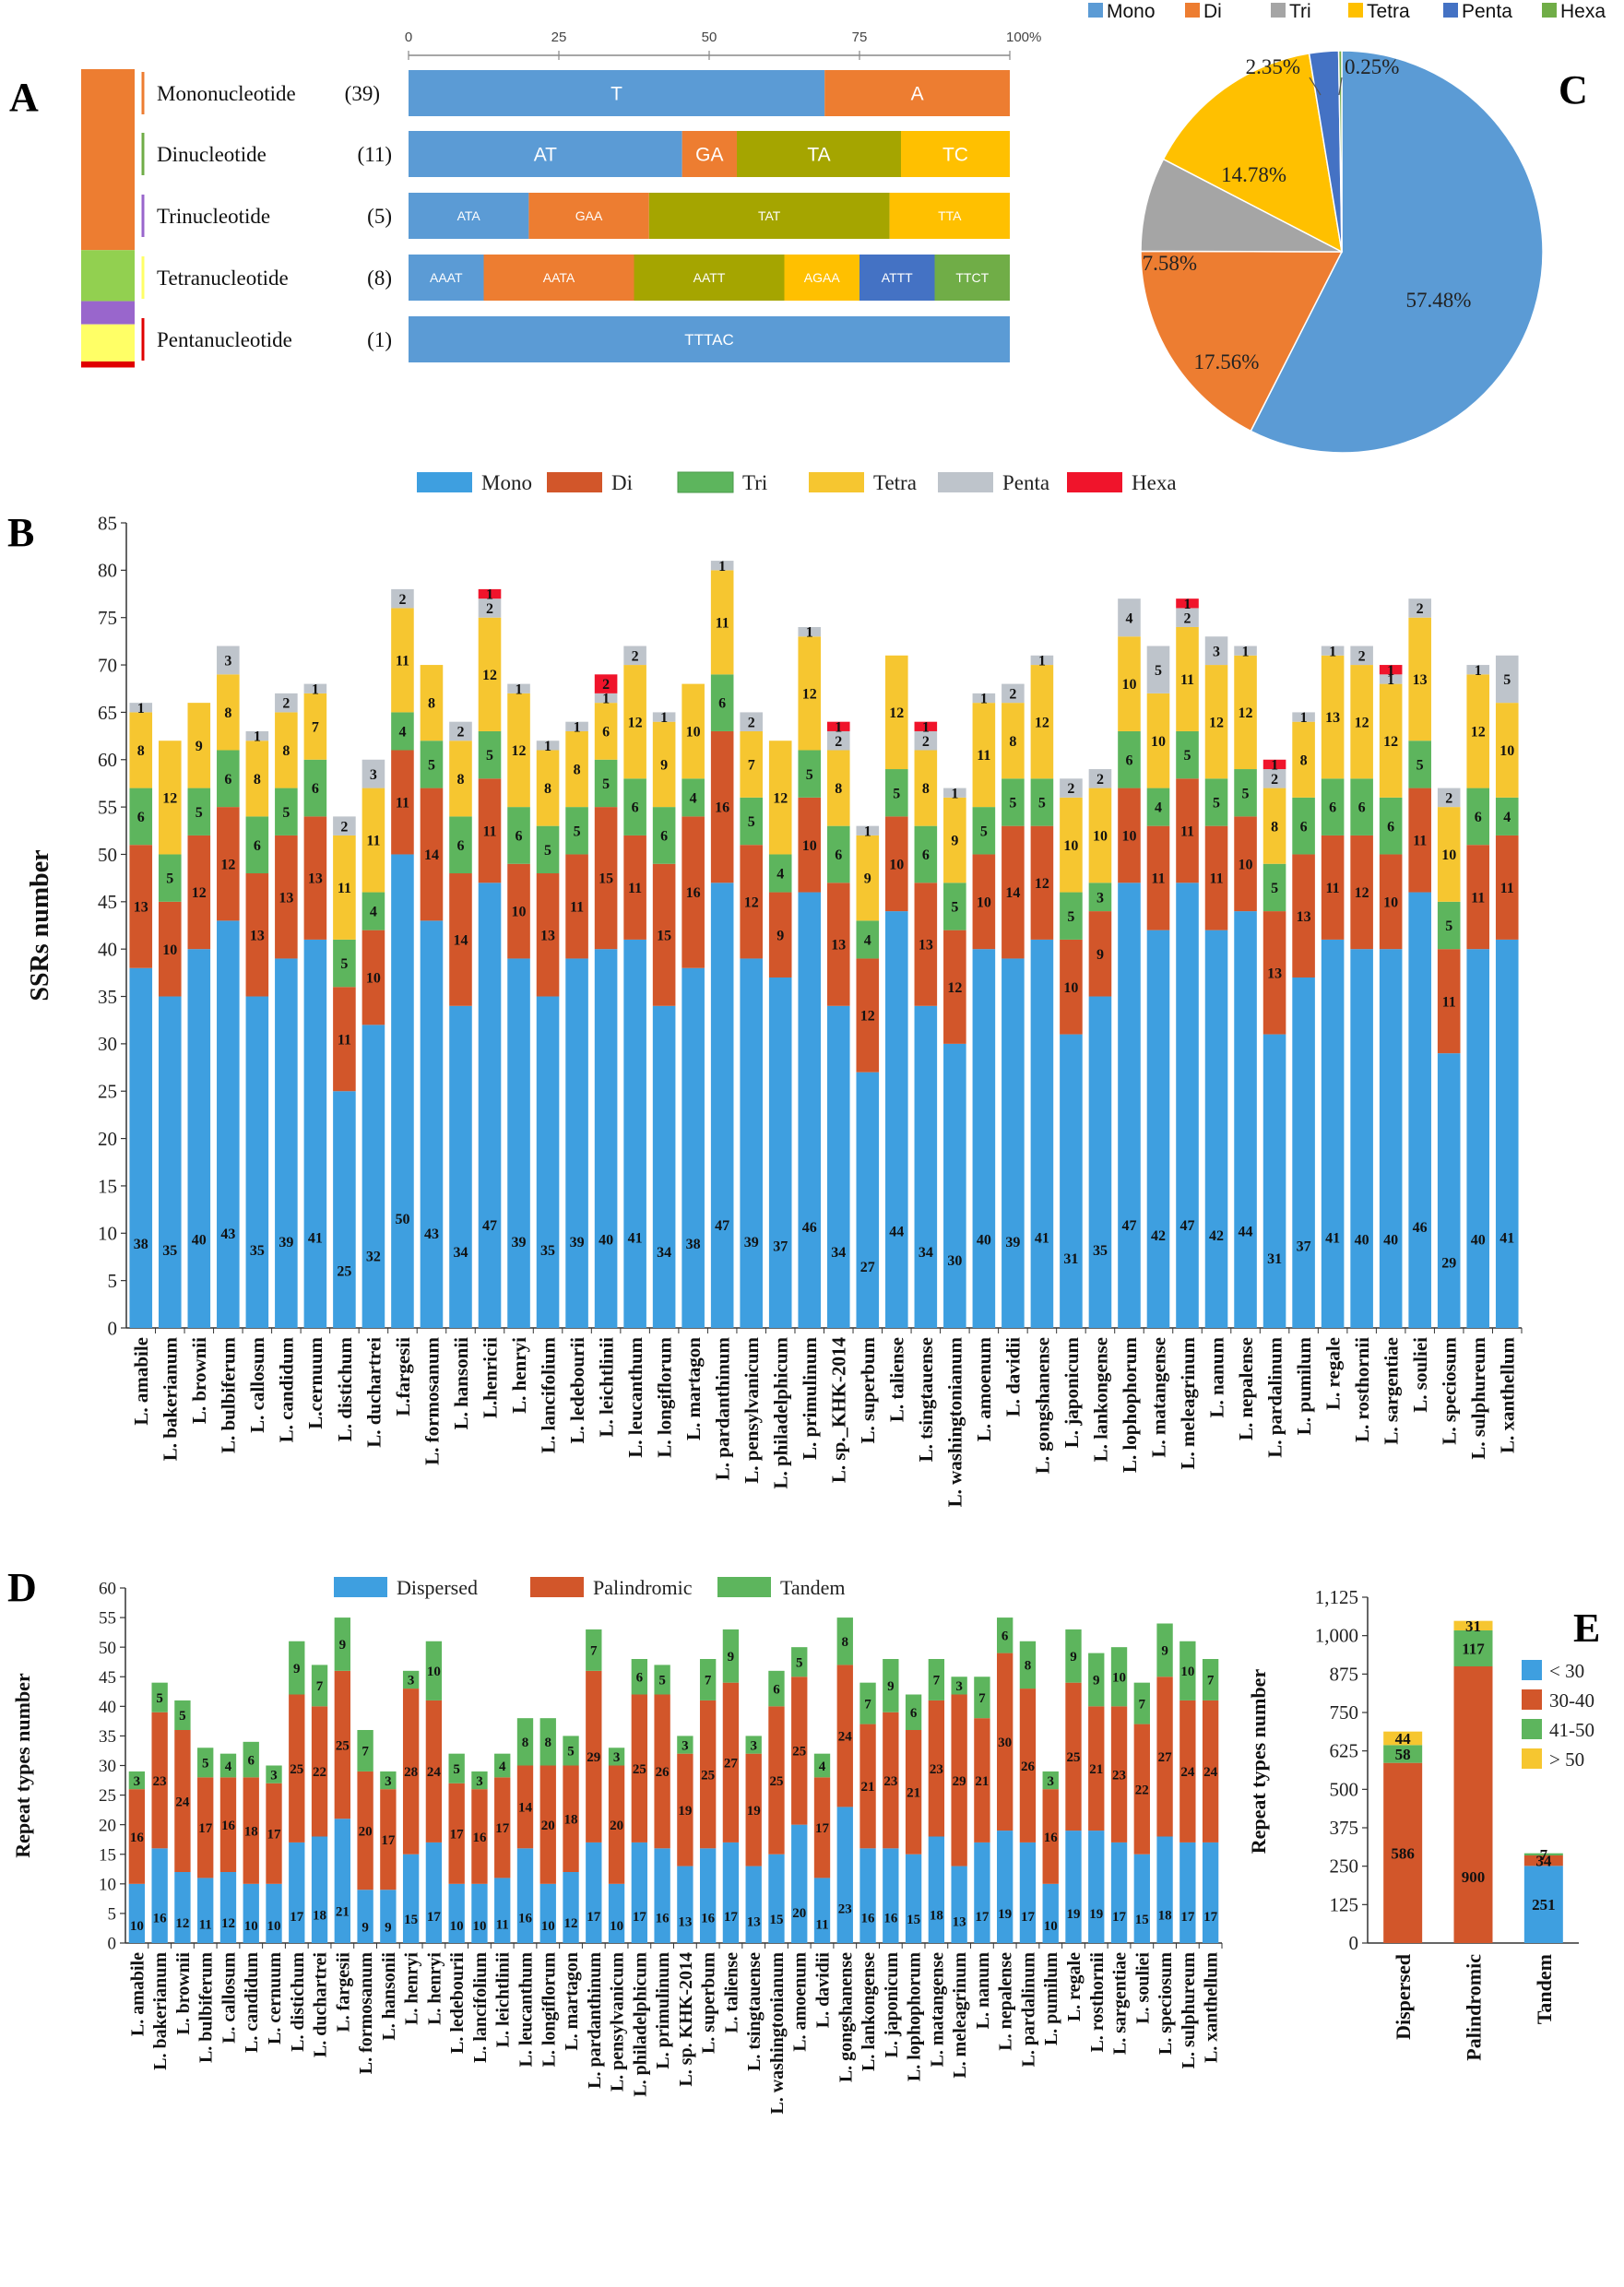  I want to click on e-category-label: Palindromic, so click(1474, 2007).